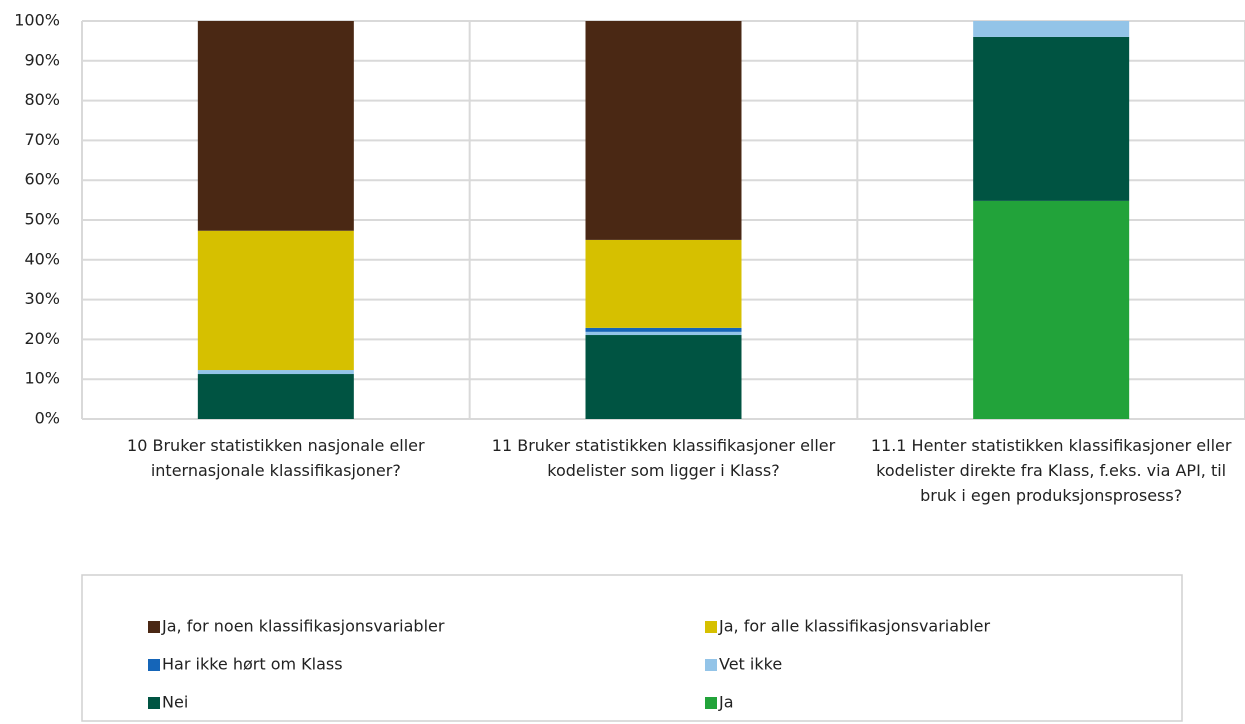  What do you see at coordinates (47, 418) in the screenshot?
I see `y-tick-label: 0%` at bounding box center [47, 418].